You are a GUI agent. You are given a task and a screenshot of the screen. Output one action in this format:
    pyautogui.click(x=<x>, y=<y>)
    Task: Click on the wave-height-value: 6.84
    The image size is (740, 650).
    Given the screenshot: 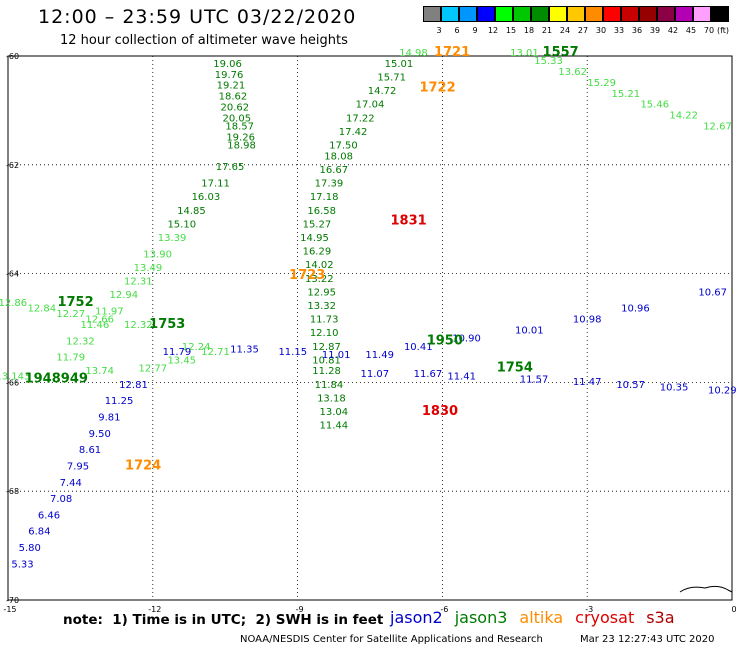 What is the action you would take?
    pyautogui.click(x=39, y=532)
    